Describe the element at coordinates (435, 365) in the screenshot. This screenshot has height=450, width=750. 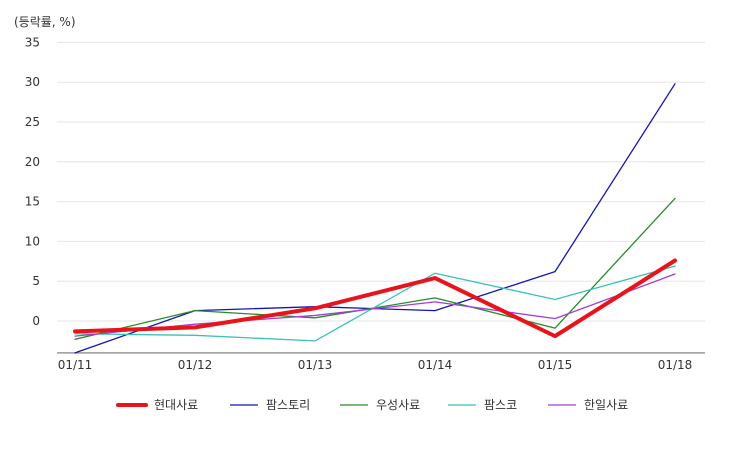
I see `x-tick-label: 01/14` at that location.